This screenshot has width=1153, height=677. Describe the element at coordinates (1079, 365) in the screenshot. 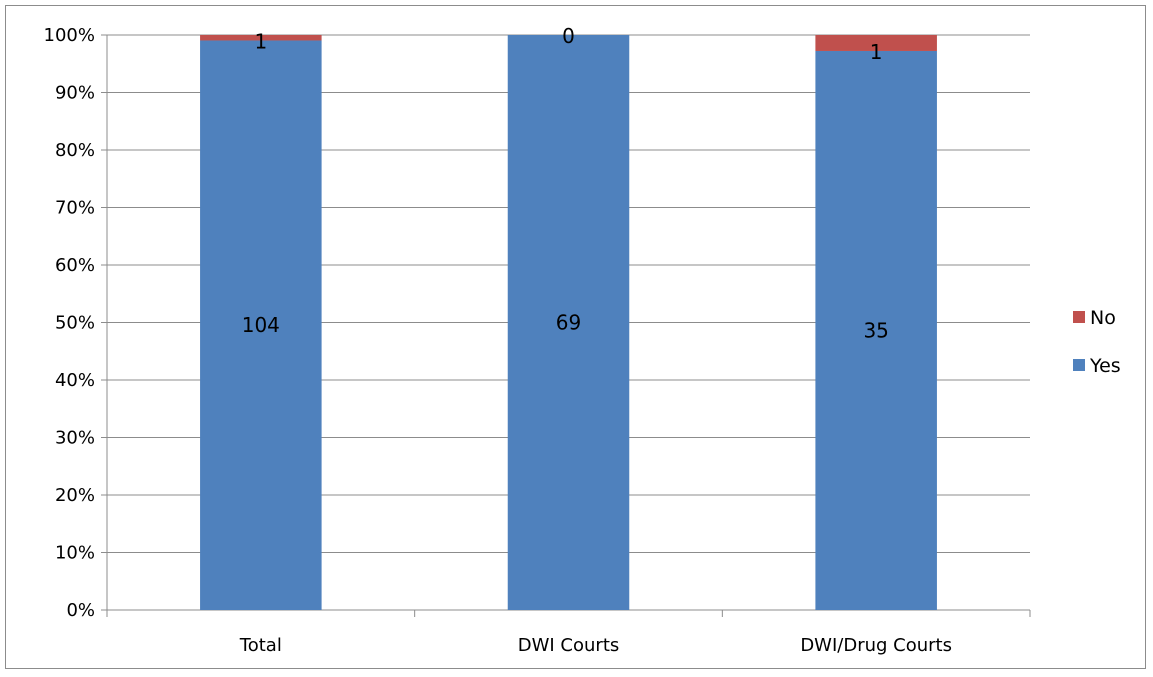

I see `legend-swatch-yes` at that location.